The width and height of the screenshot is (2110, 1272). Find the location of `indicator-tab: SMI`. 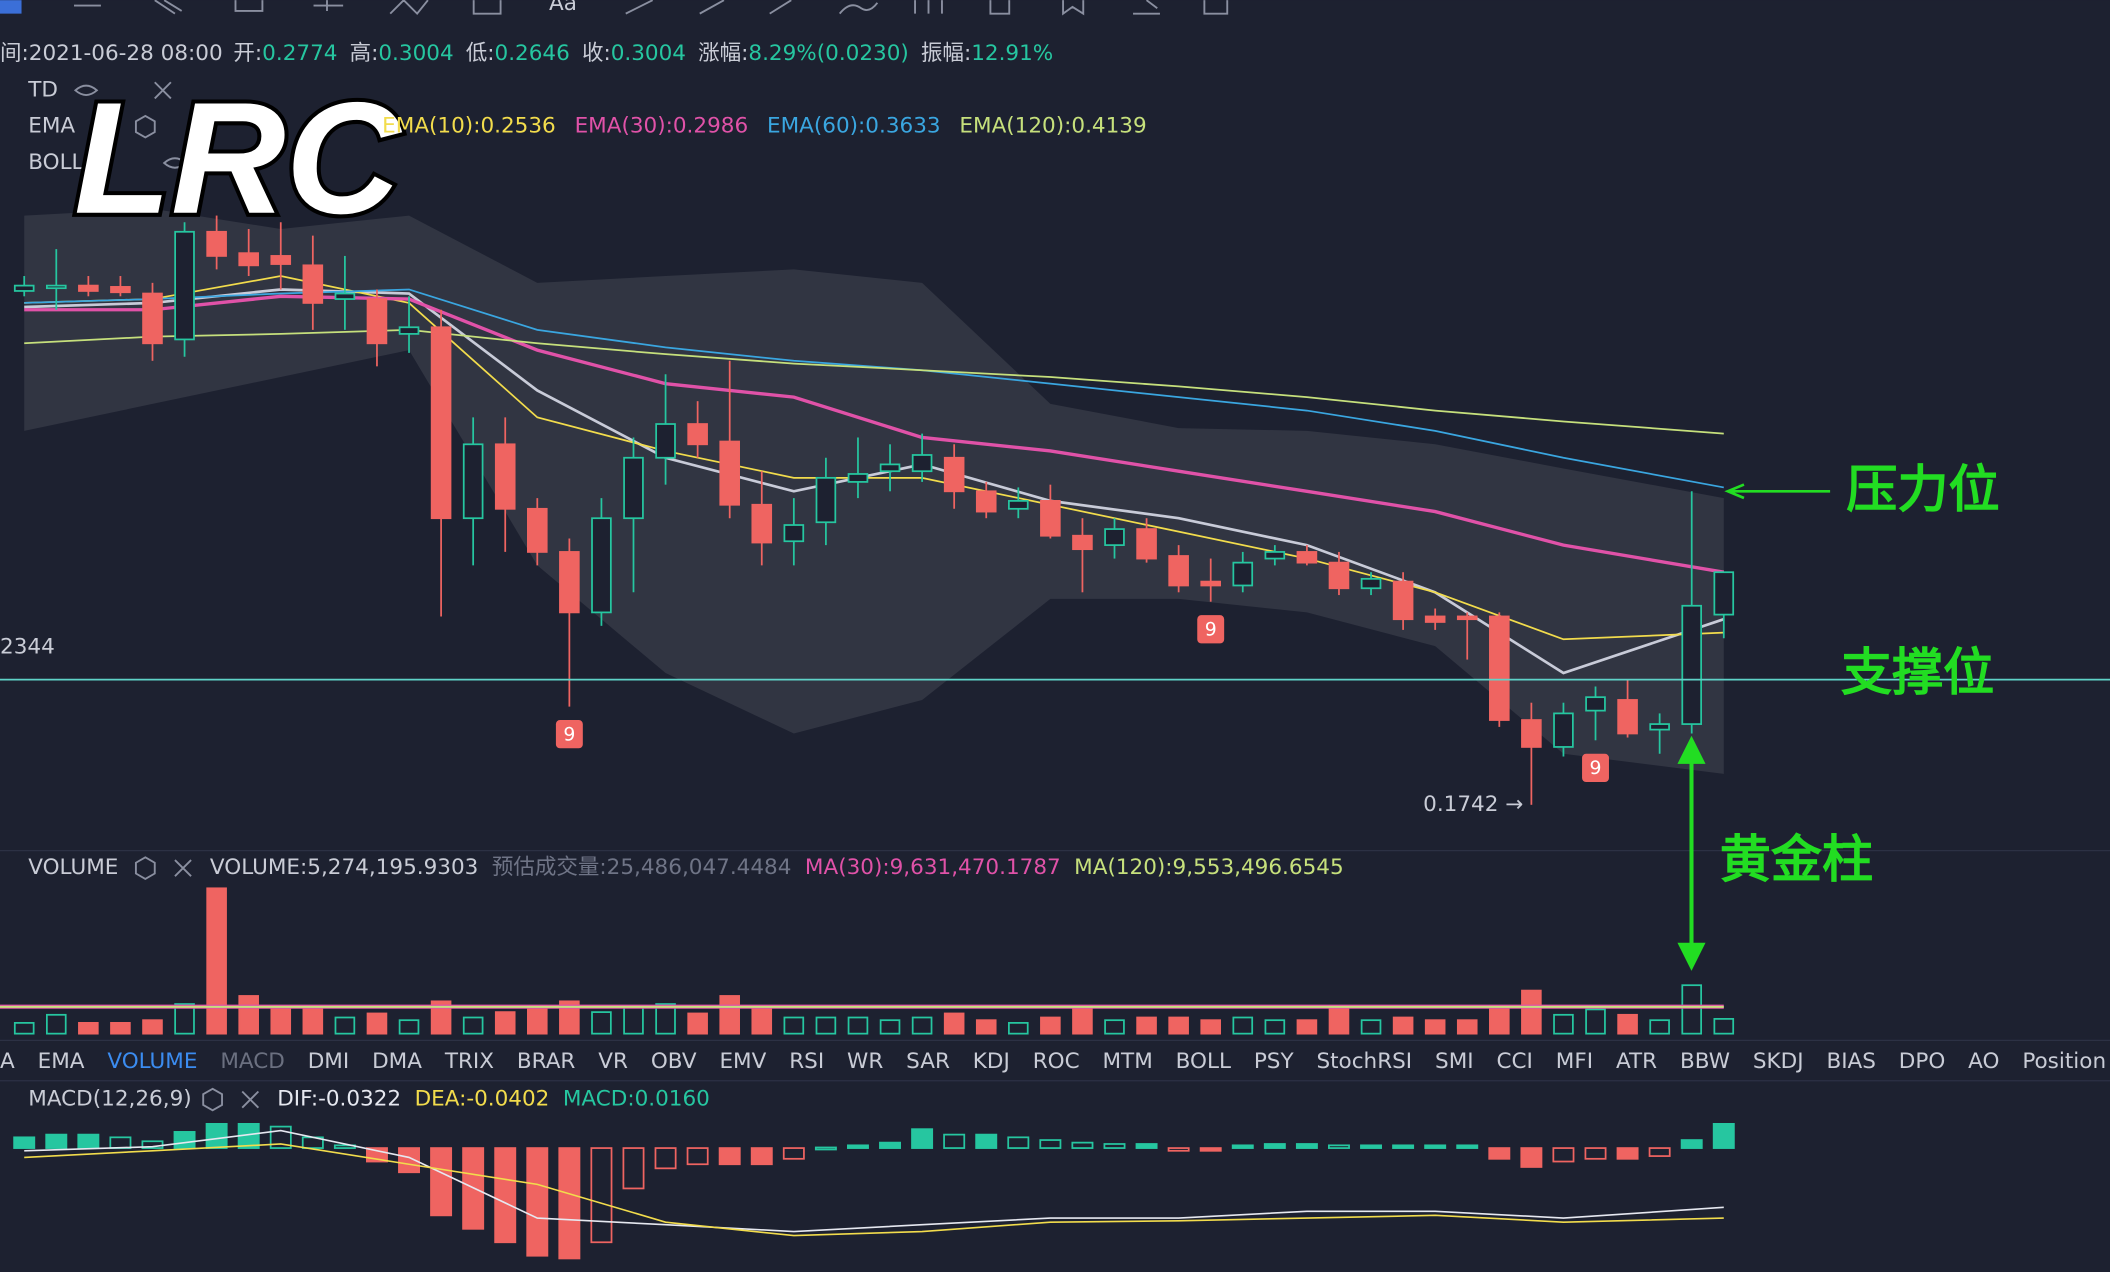

indicator-tab: SMI is located at coordinates (1454, 1061).